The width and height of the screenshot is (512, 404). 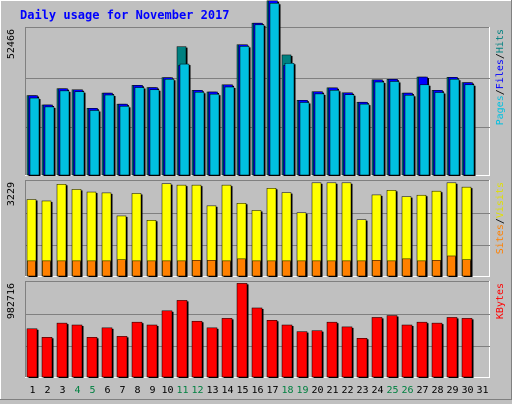 I want to click on legend-pages-files-hits: Pages/Files/Hits, so click(x=500, y=77).